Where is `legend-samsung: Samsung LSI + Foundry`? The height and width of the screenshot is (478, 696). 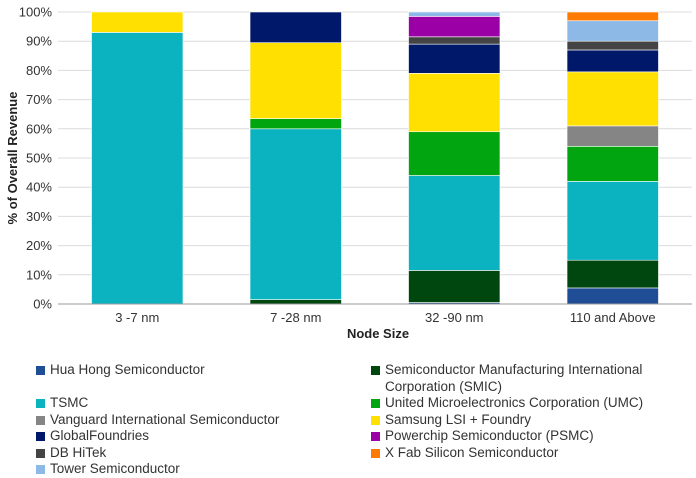
legend-samsung: Samsung LSI + Foundry is located at coordinates (528, 420).